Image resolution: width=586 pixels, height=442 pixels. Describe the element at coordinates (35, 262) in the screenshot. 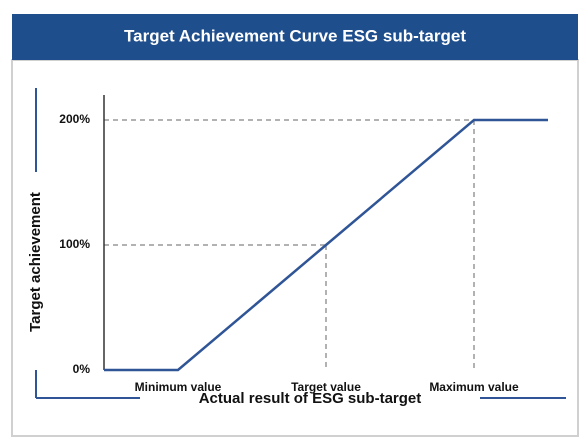

I see `y-axis-label: Target achievement` at that location.